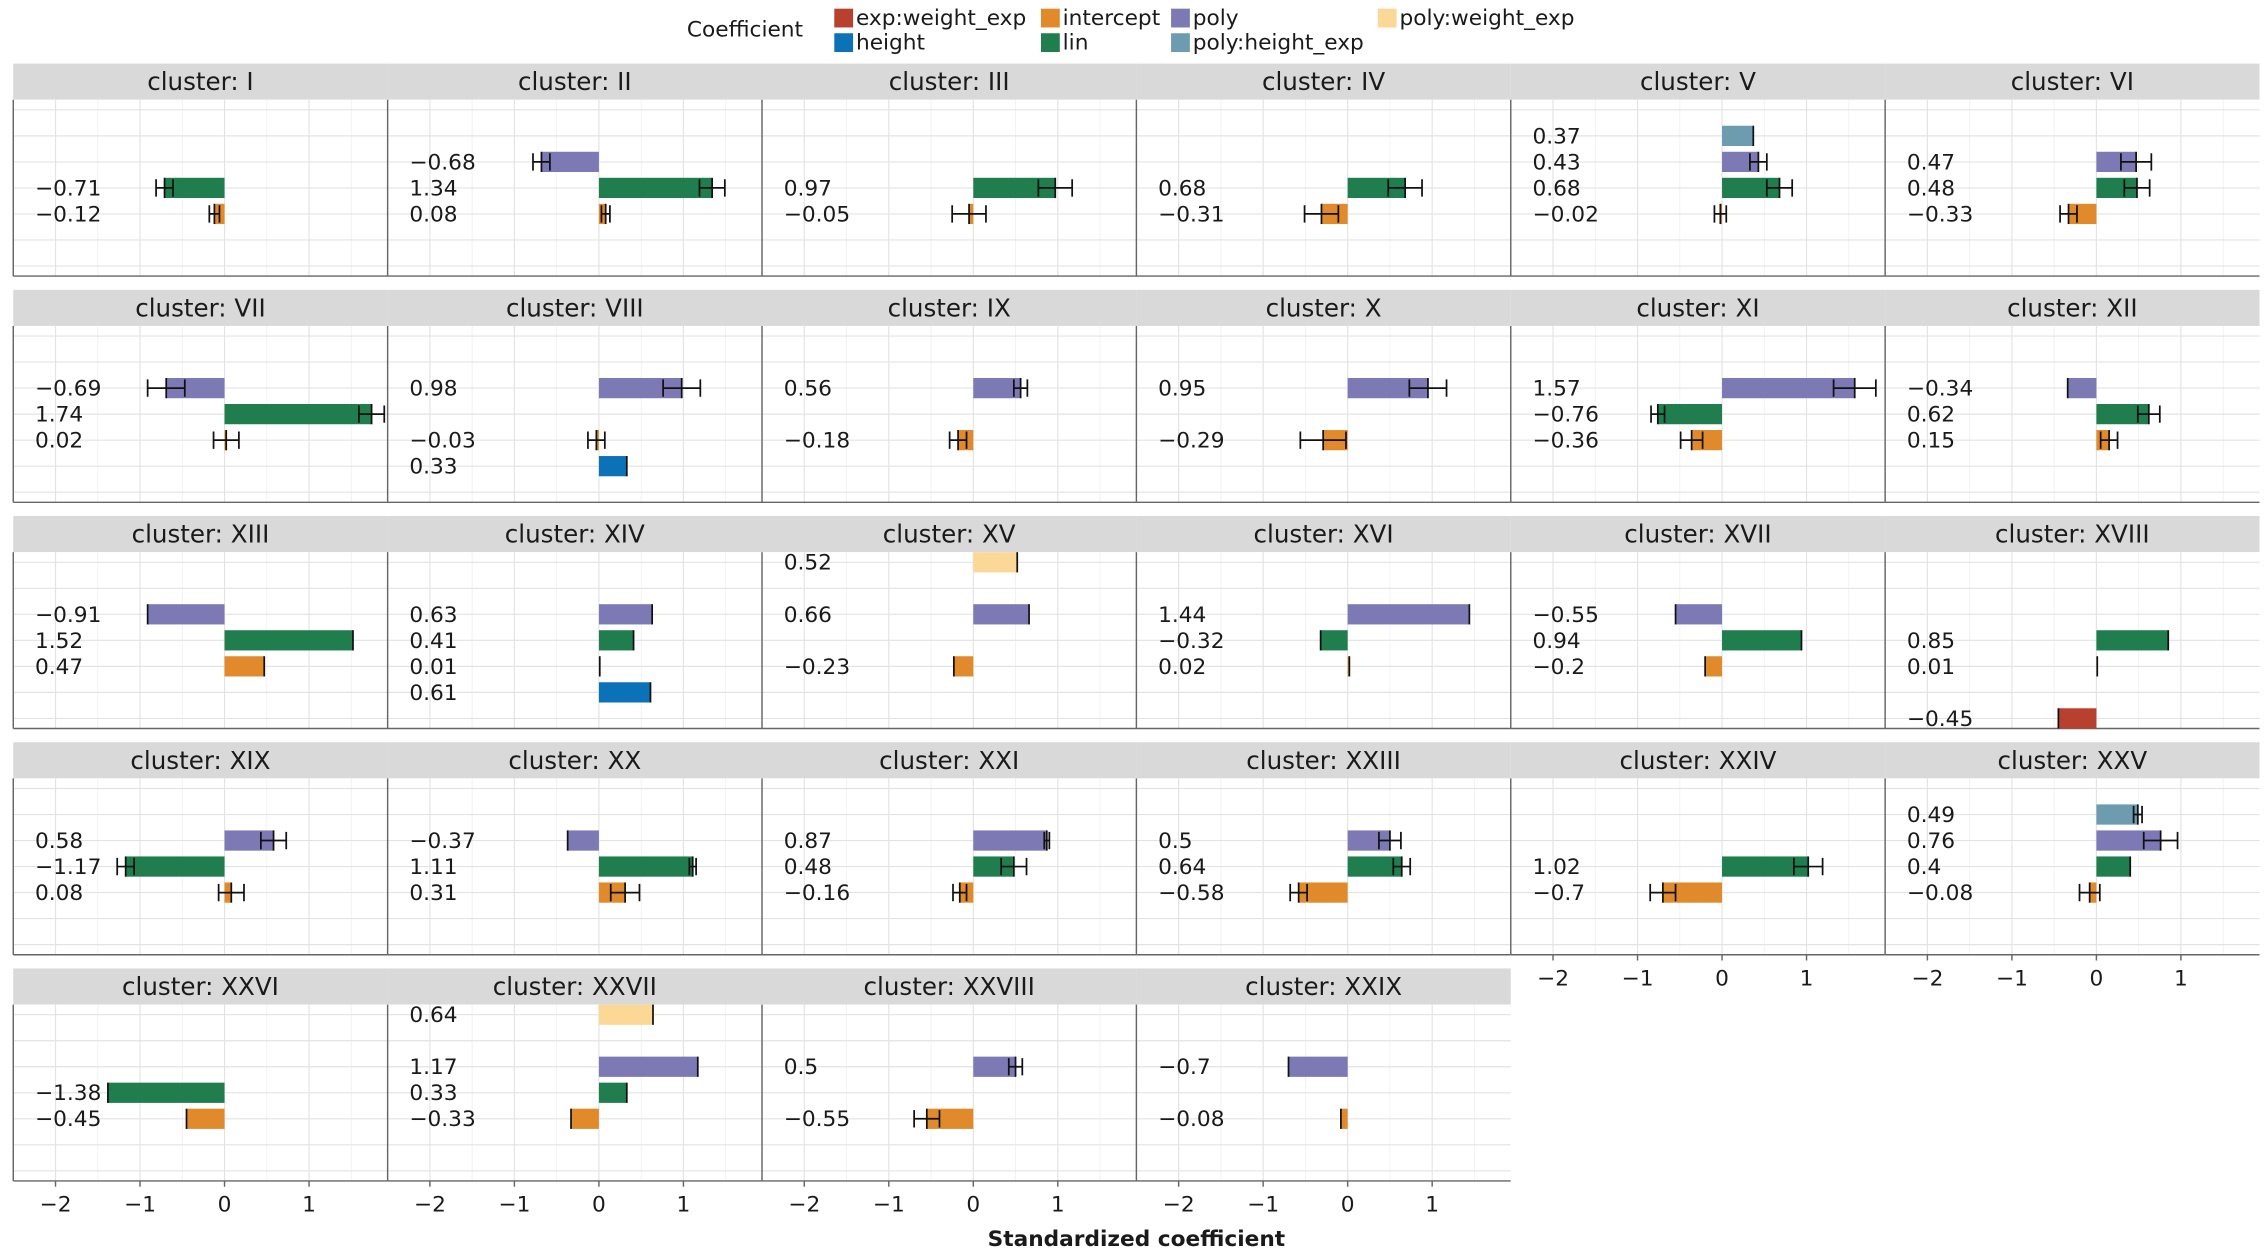 This screenshot has width=2267, height=1259. What do you see at coordinates (201, 534) in the screenshot?
I see `panel-title: cluster: XIII` at bounding box center [201, 534].